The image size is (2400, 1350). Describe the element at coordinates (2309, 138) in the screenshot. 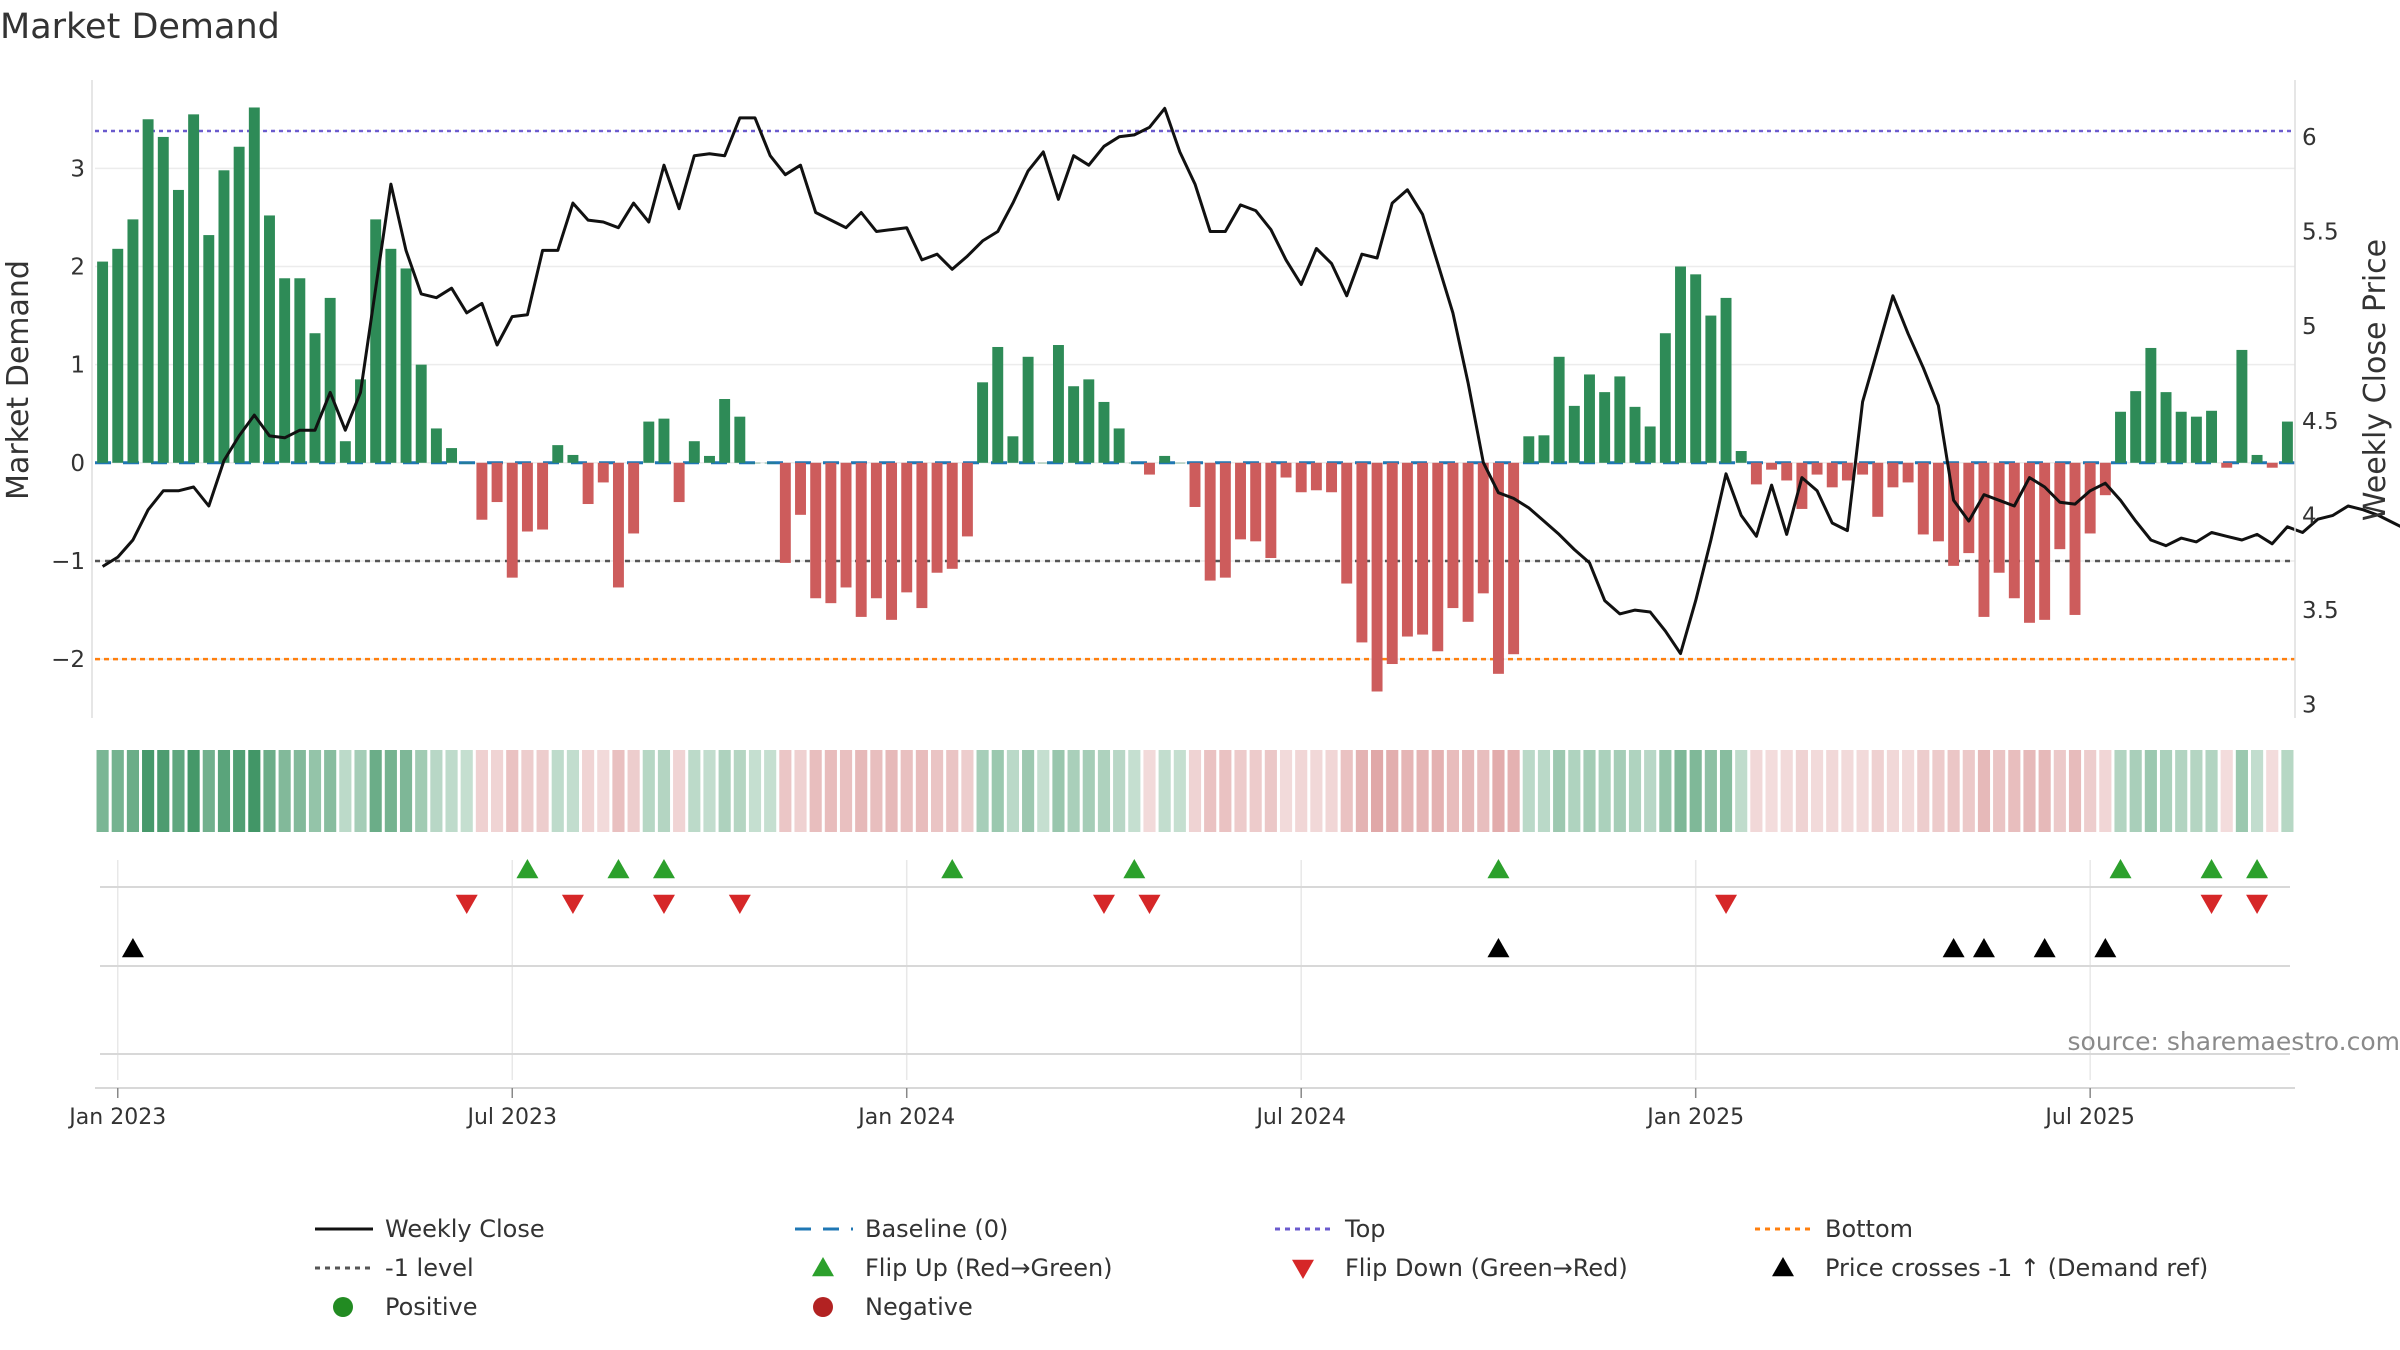

I see `y2-tick-label: 6` at that location.